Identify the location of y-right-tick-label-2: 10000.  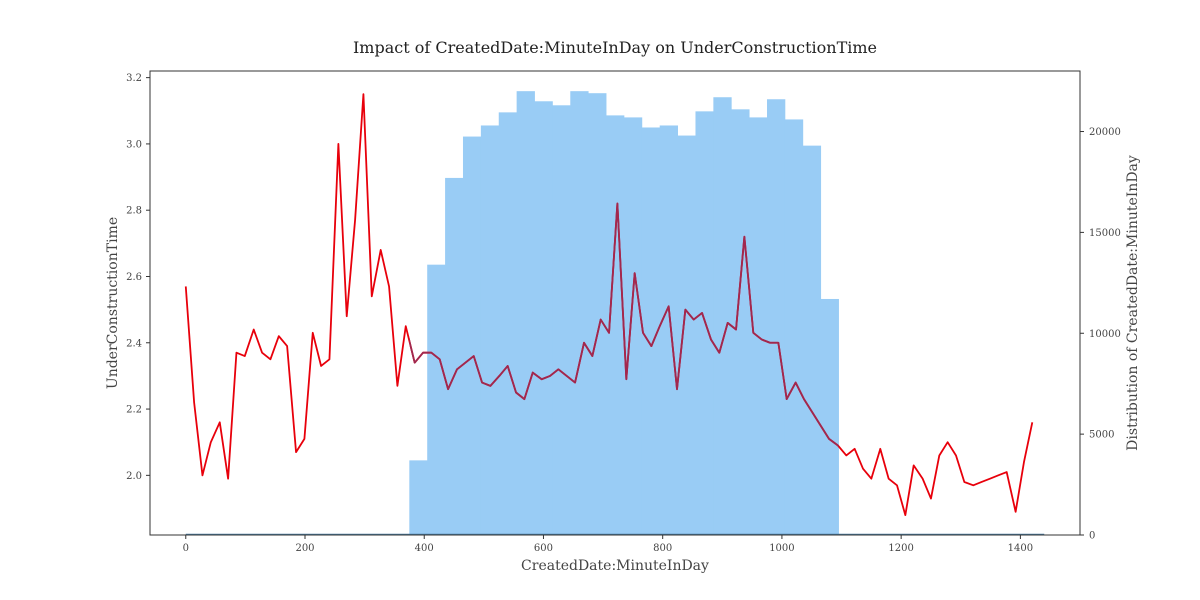
(1105, 334).